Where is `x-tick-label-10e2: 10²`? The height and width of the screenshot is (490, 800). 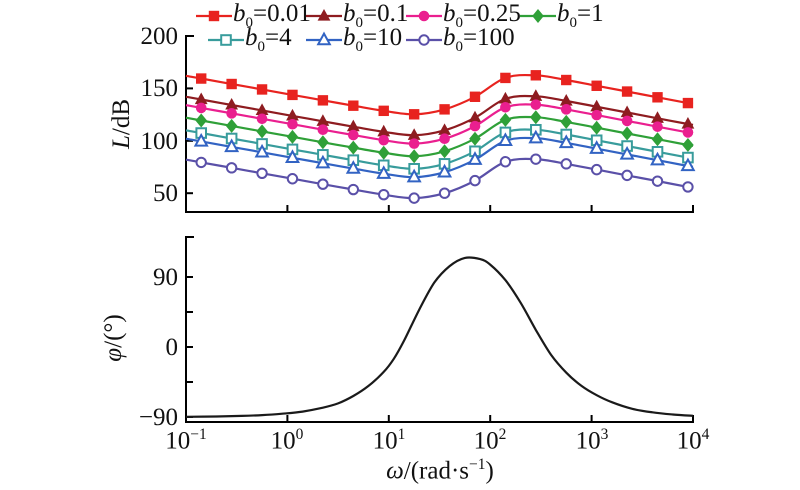 x-tick-label-10e2: 10² is located at coordinates (490, 440).